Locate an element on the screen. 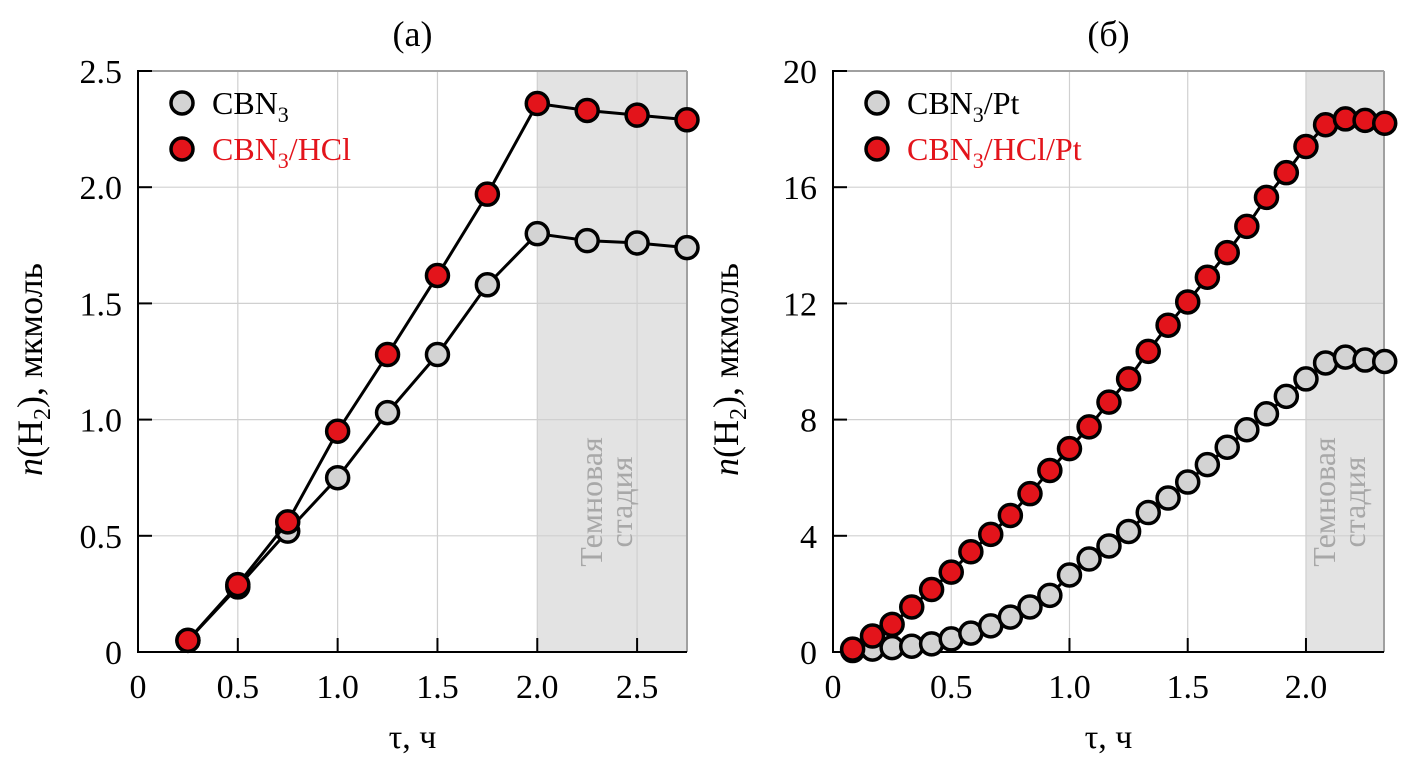 The width and height of the screenshot is (1412, 764). legend-entry: CBN3/HCl/Pt is located at coordinates (973, 152).